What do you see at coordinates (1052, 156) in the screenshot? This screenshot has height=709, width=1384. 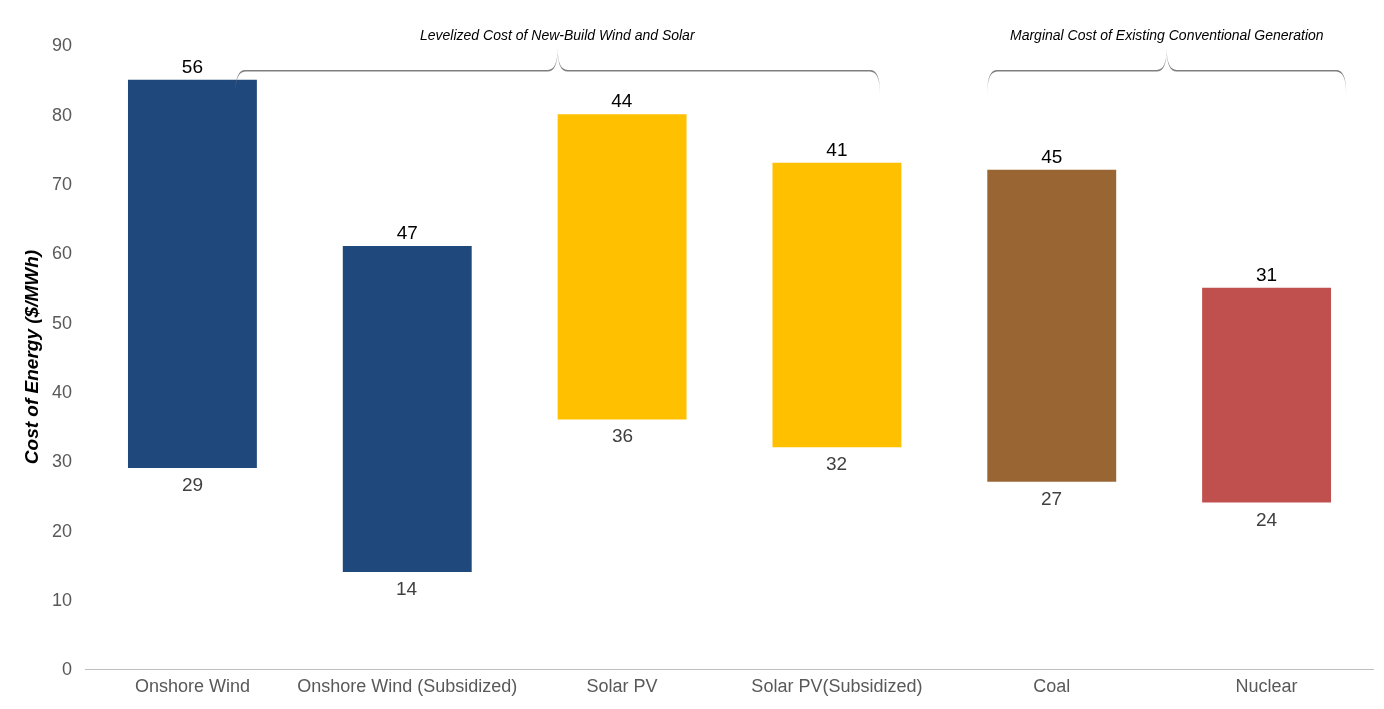 I see `data-label: 45` at bounding box center [1052, 156].